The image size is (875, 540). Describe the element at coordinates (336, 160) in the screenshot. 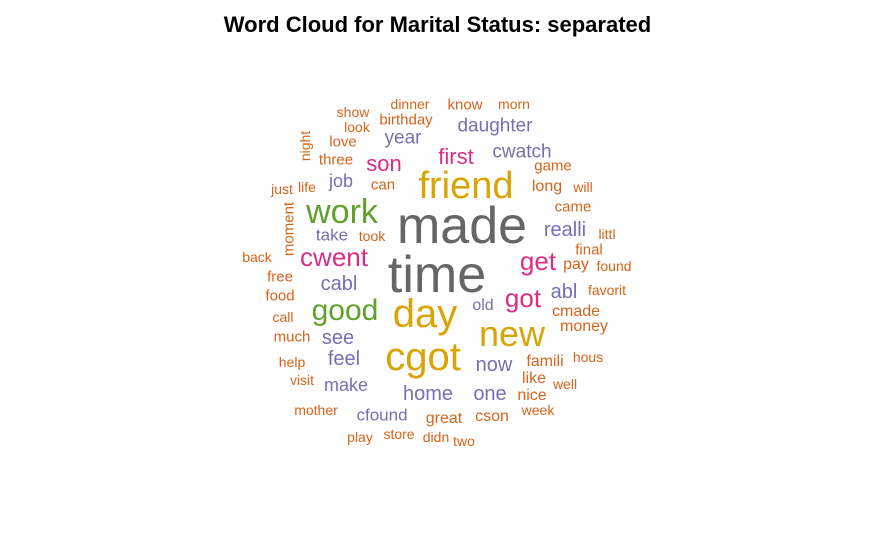

I see `word-three: three` at that location.